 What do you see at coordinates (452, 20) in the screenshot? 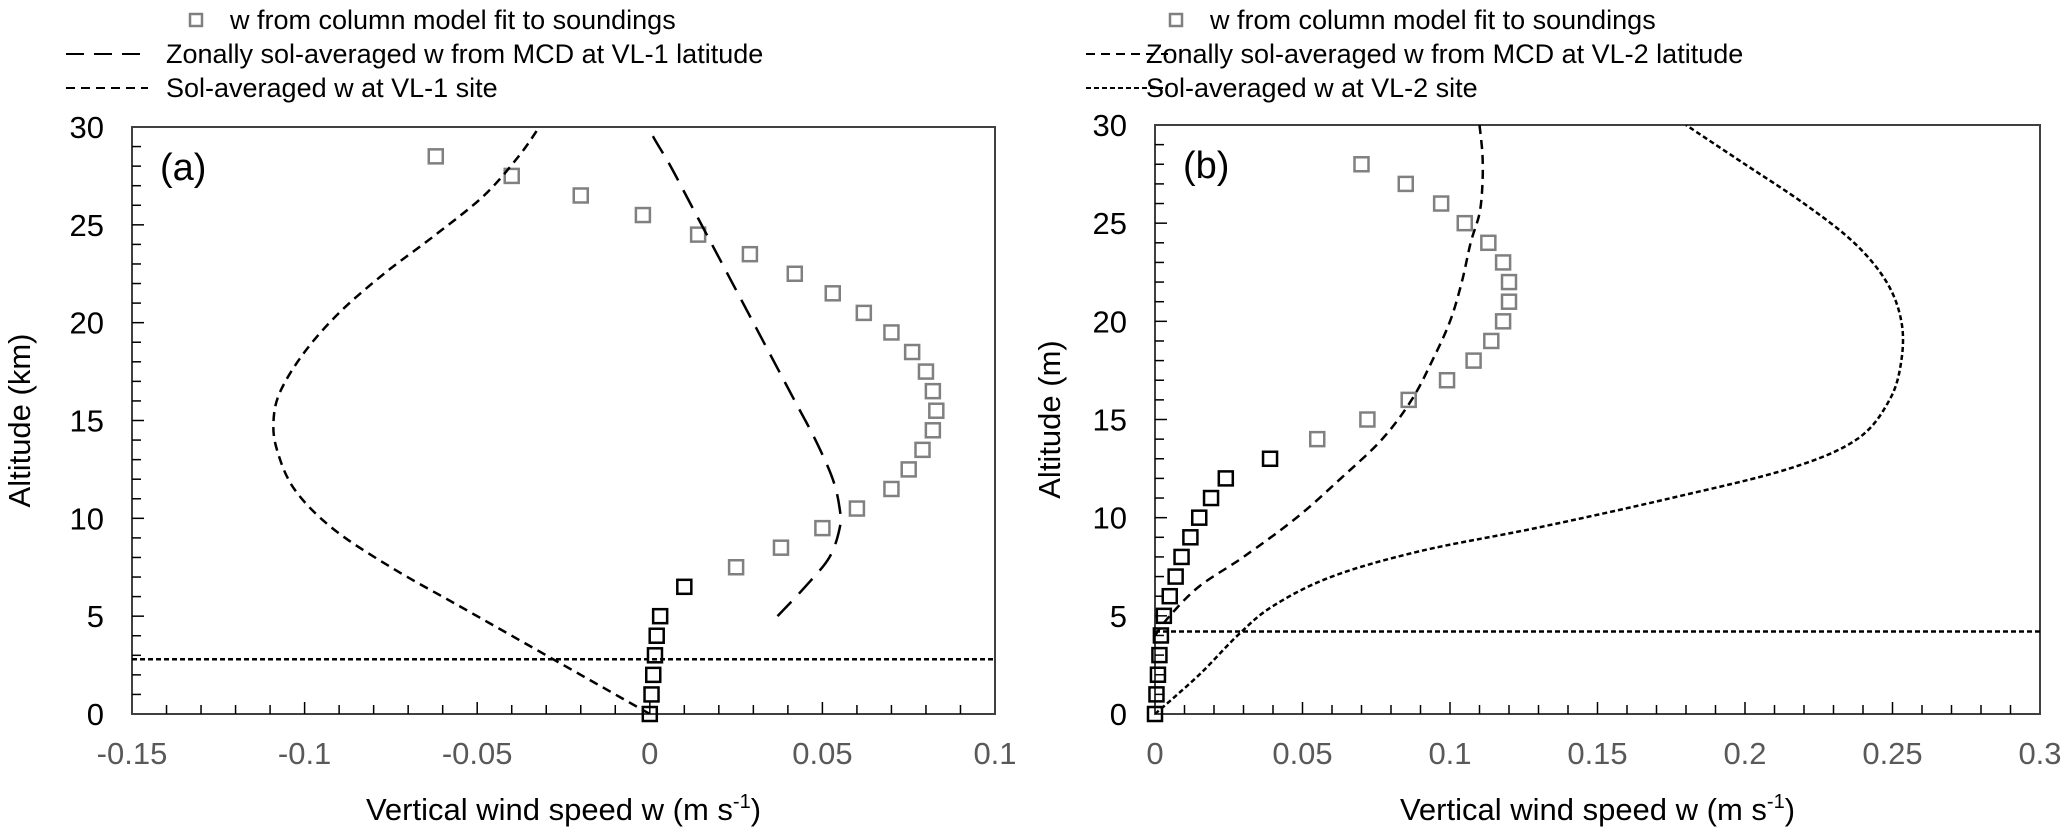
I see `legend-label: w from column model fit to soundings` at bounding box center [452, 20].